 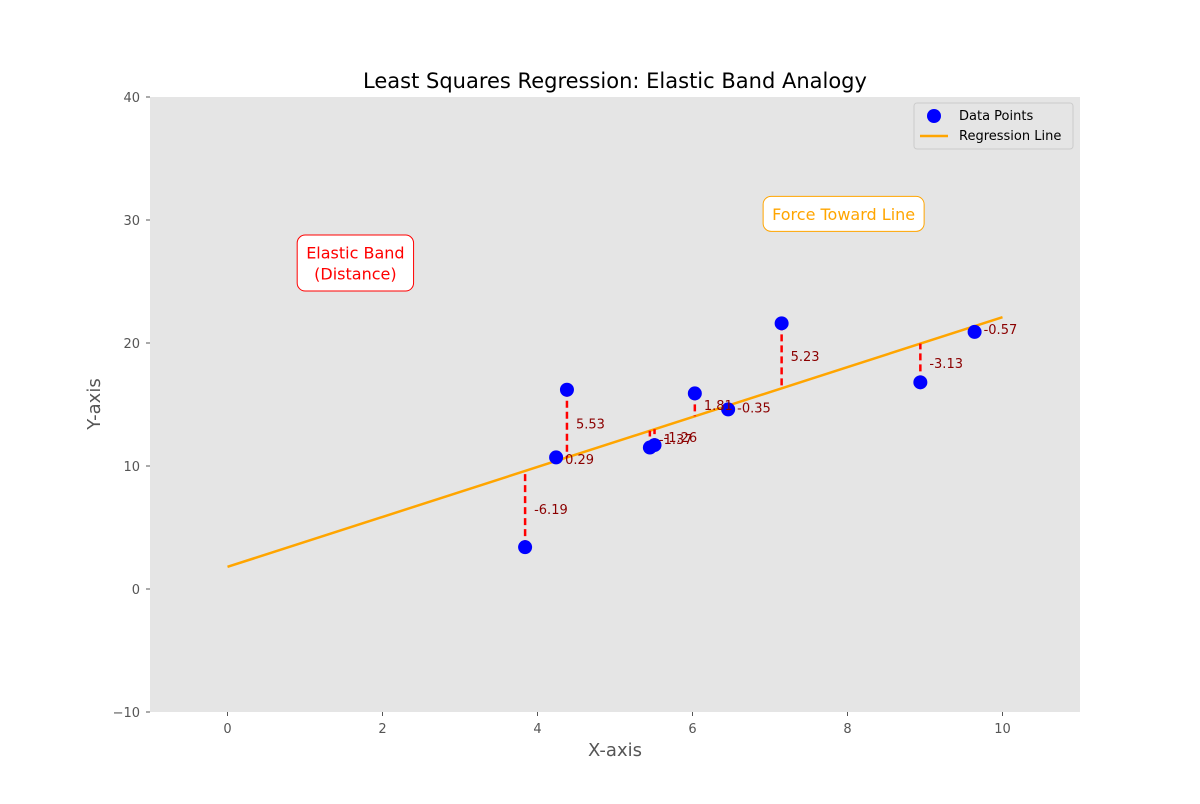 What do you see at coordinates (615, 750) in the screenshot?
I see `x-axis-label: X-axis` at bounding box center [615, 750].